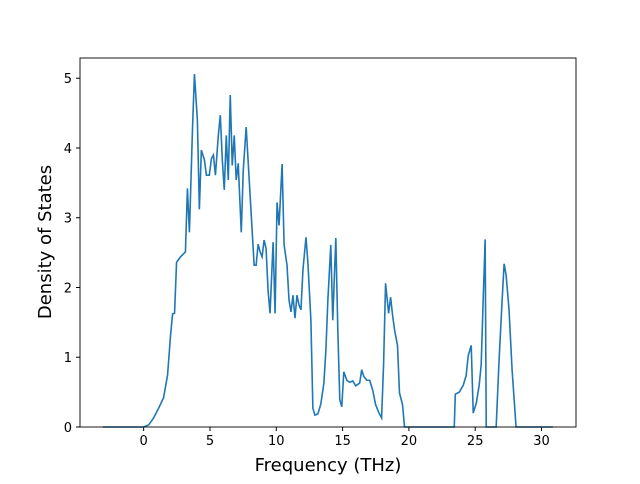 This screenshot has height=484, width=640. Describe the element at coordinates (210, 441) in the screenshot. I see `x-tick-label: 5` at that location.